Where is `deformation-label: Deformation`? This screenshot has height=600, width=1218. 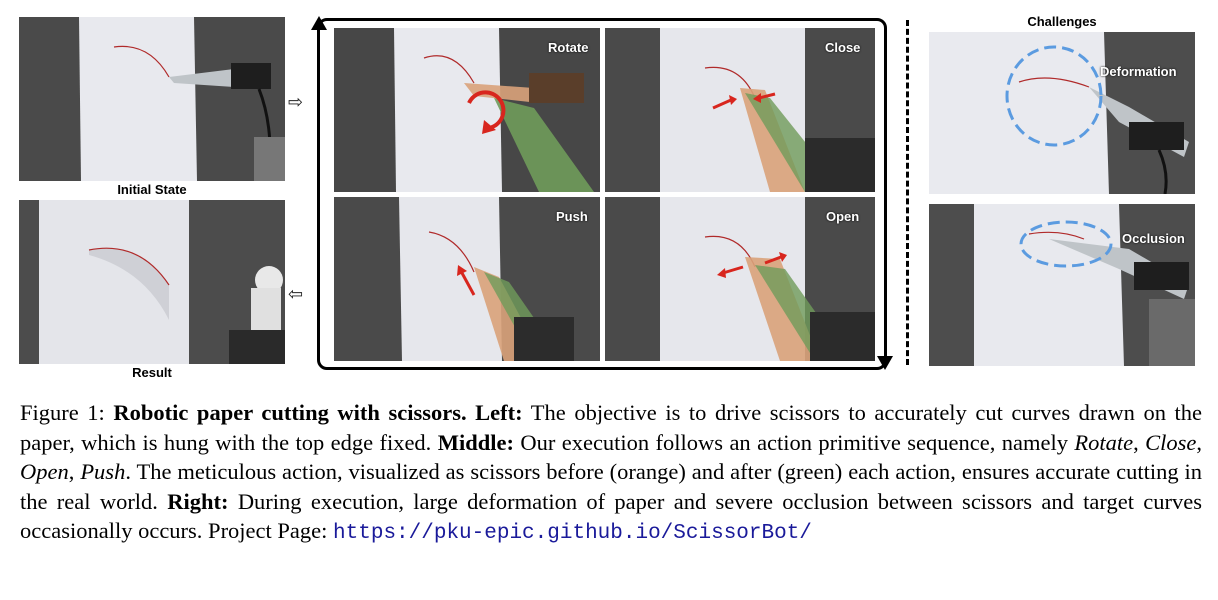
deformation-label: Deformation is located at coordinates (1138, 71).